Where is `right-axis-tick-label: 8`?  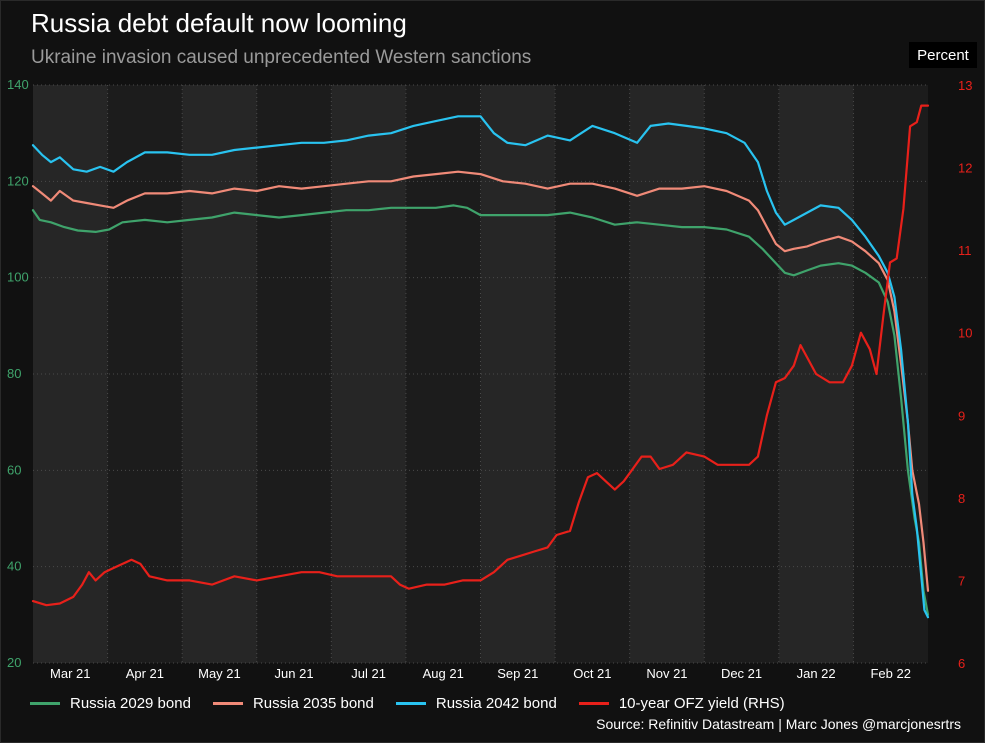 right-axis-tick-label: 8 is located at coordinates (961, 498).